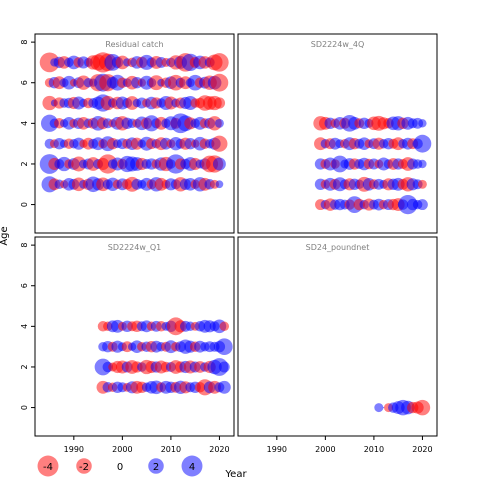 This screenshot has height=480, width=480. I want to click on panel-title: SD2224w_4Q, so click(338, 44).